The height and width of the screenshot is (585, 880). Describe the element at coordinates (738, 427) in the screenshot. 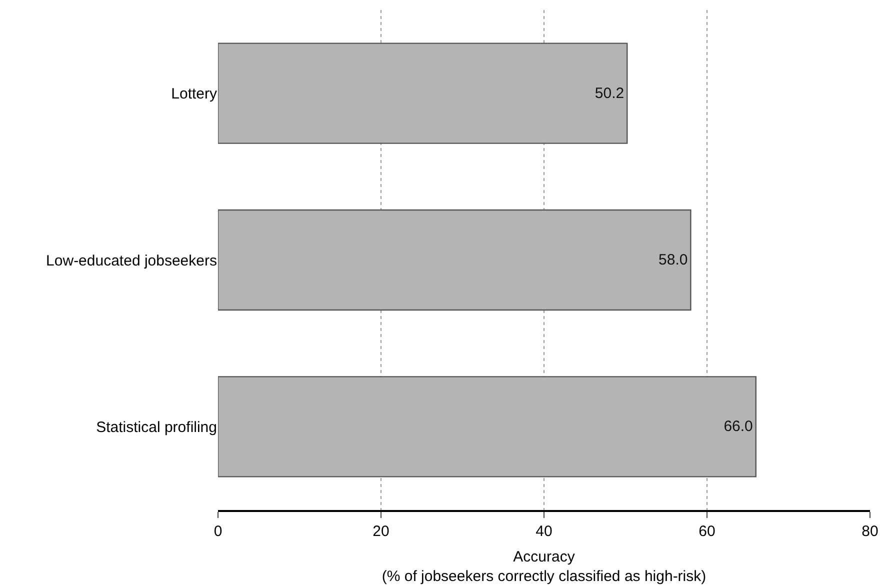

I see `data-label: 66.0` at that location.